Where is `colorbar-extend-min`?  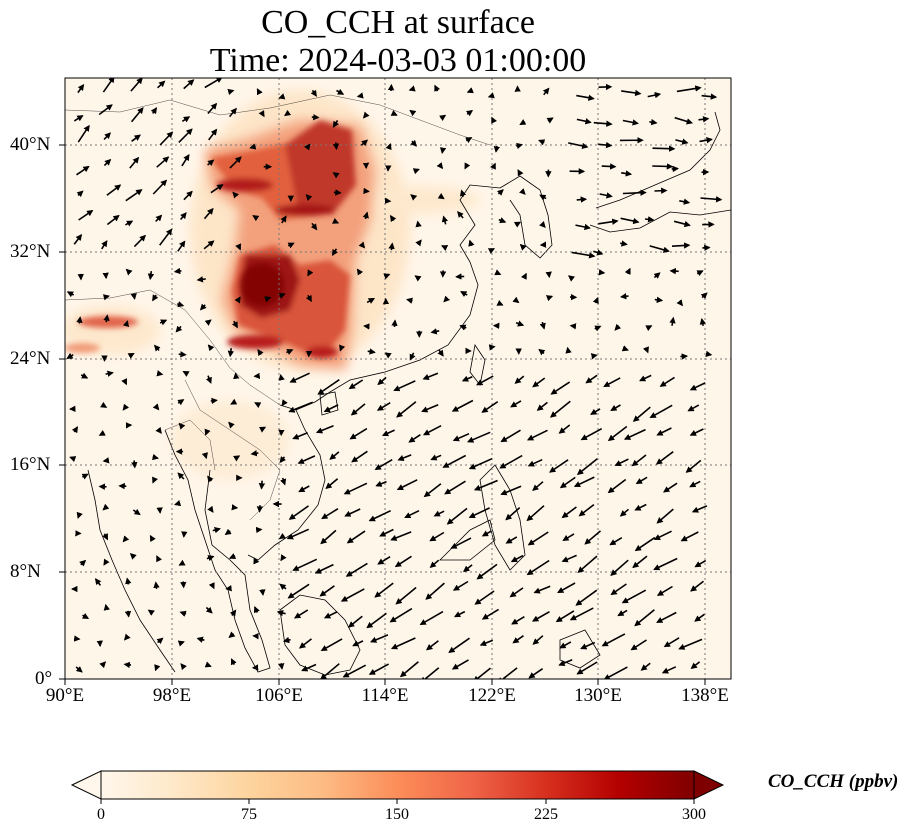 colorbar-extend-min is located at coordinates (86, 785).